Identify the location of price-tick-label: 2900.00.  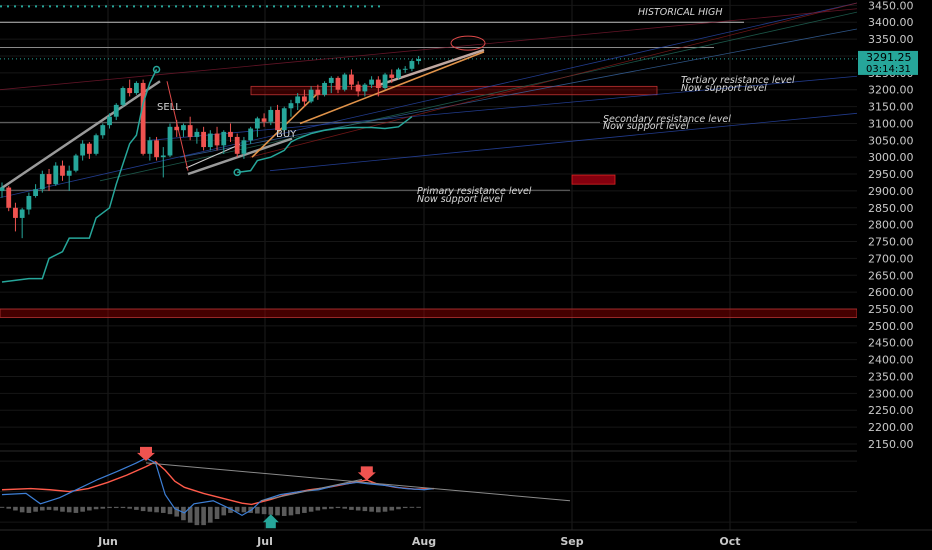
(891, 191).